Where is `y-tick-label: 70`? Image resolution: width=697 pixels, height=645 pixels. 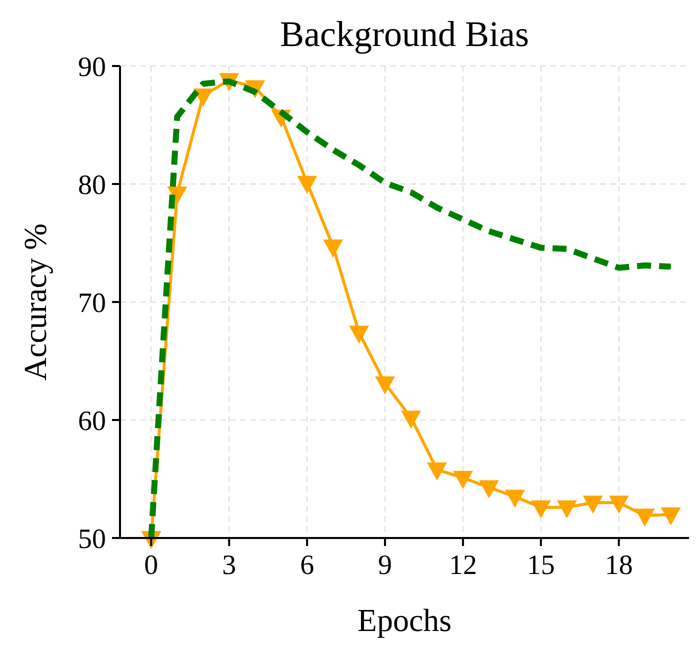
y-tick-label: 70 is located at coordinates (92, 303).